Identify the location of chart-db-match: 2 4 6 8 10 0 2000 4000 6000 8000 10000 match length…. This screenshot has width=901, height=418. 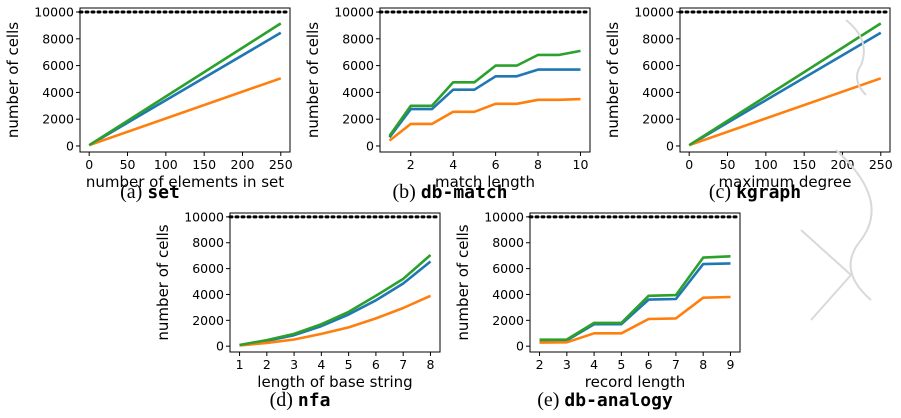
(448, 98).